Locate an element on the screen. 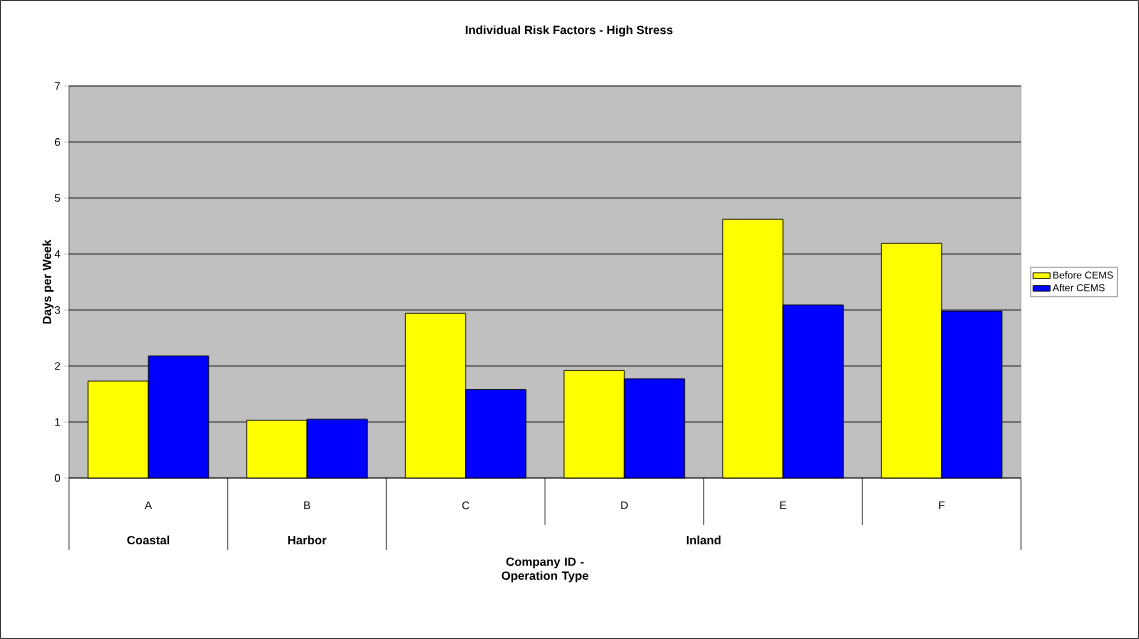  x-tick-label: A is located at coordinates (148, 505).